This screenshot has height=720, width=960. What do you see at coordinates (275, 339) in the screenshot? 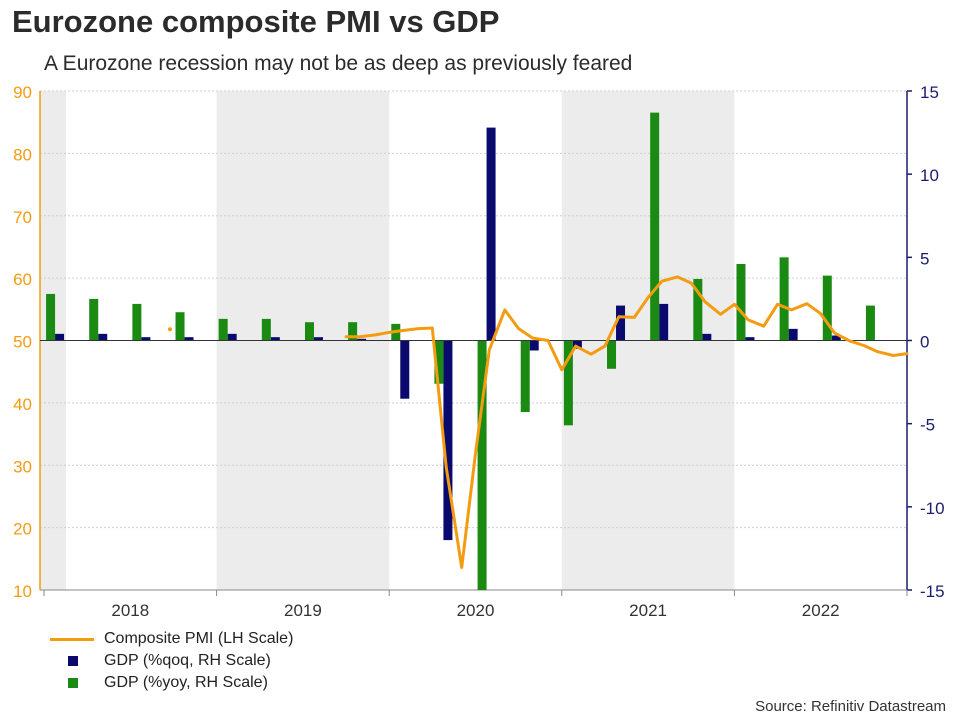
I see `bar-gdp-qoq-2019Q2` at bounding box center [275, 339].